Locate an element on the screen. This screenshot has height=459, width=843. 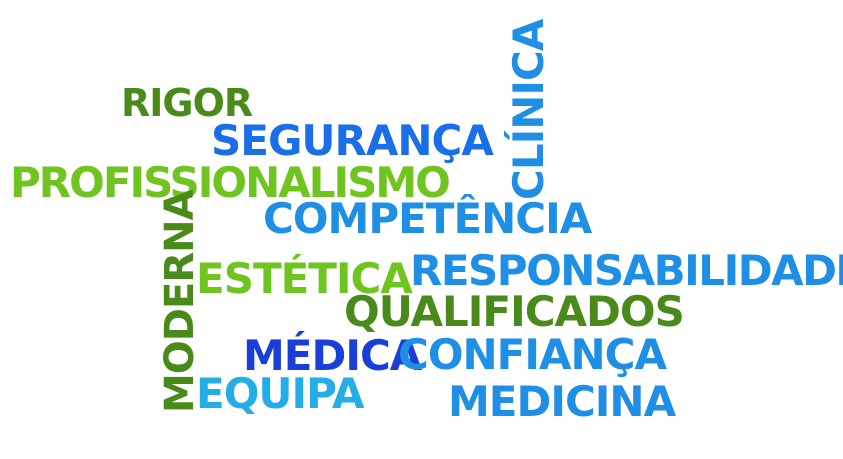
word-medicina: MEDICINA is located at coordinates (562, 401).